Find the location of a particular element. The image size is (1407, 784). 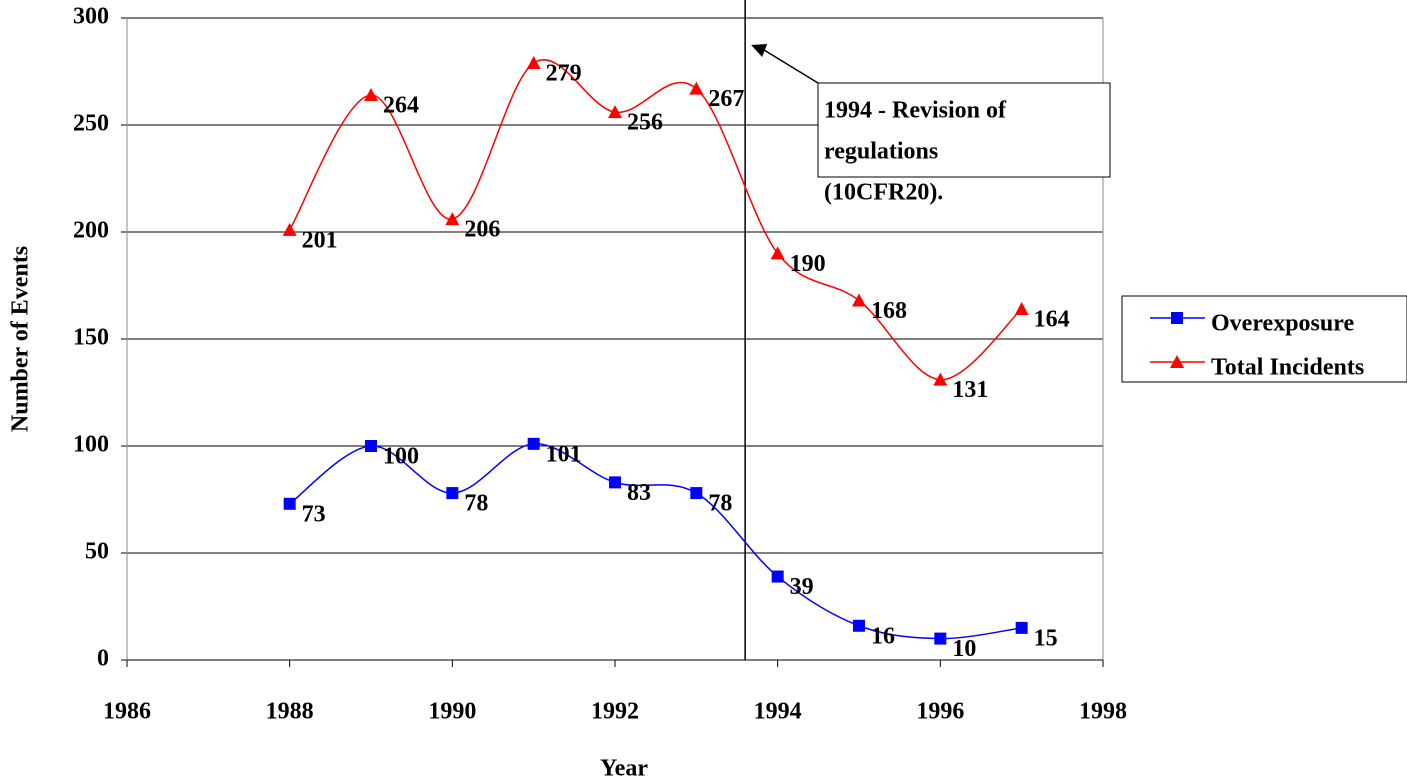

data-label: 131 is located at coordinates (970, 390).